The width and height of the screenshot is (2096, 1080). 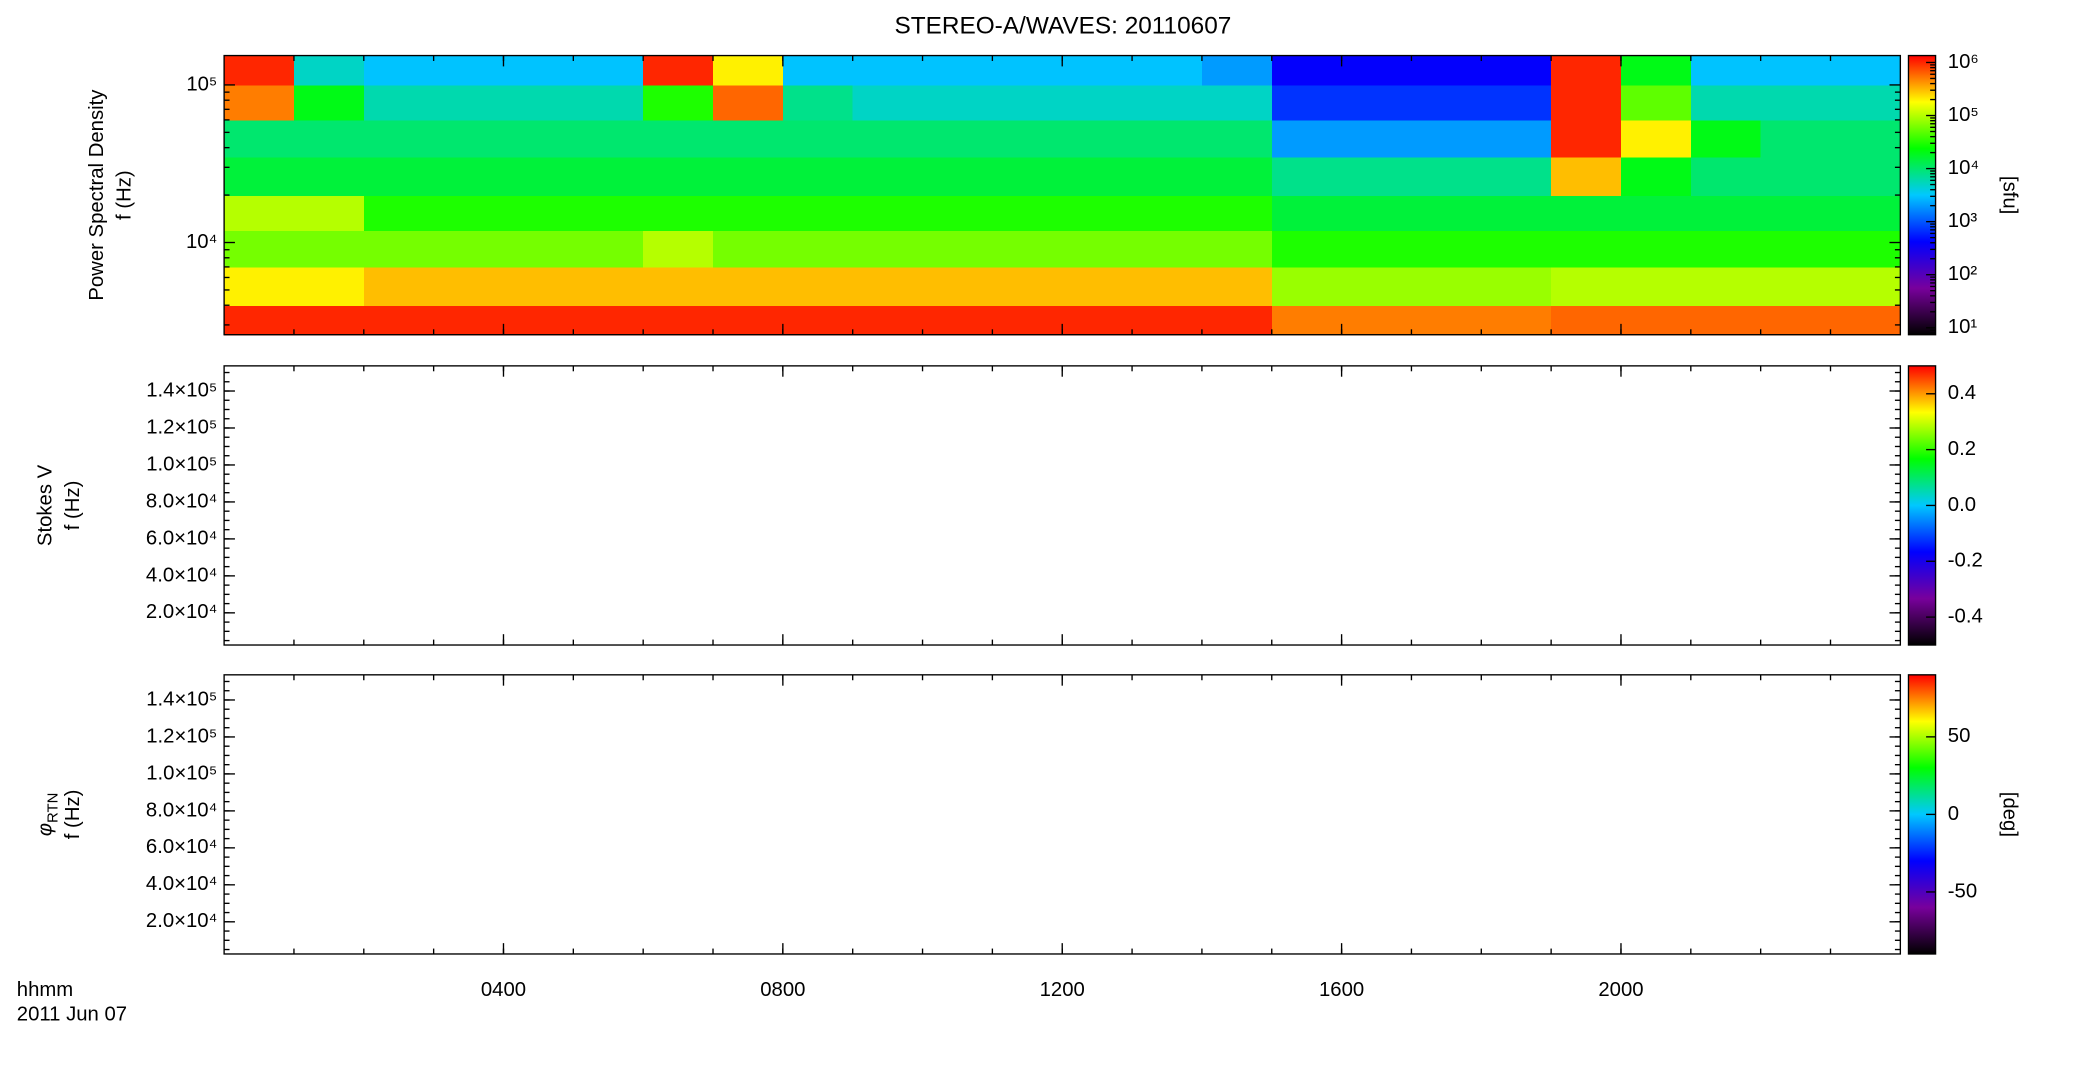 What do you see at coordinates (1962, 891) in the screenshot?
I see `colorbar-tick-label: -50` at bounding box center [1962, 891].